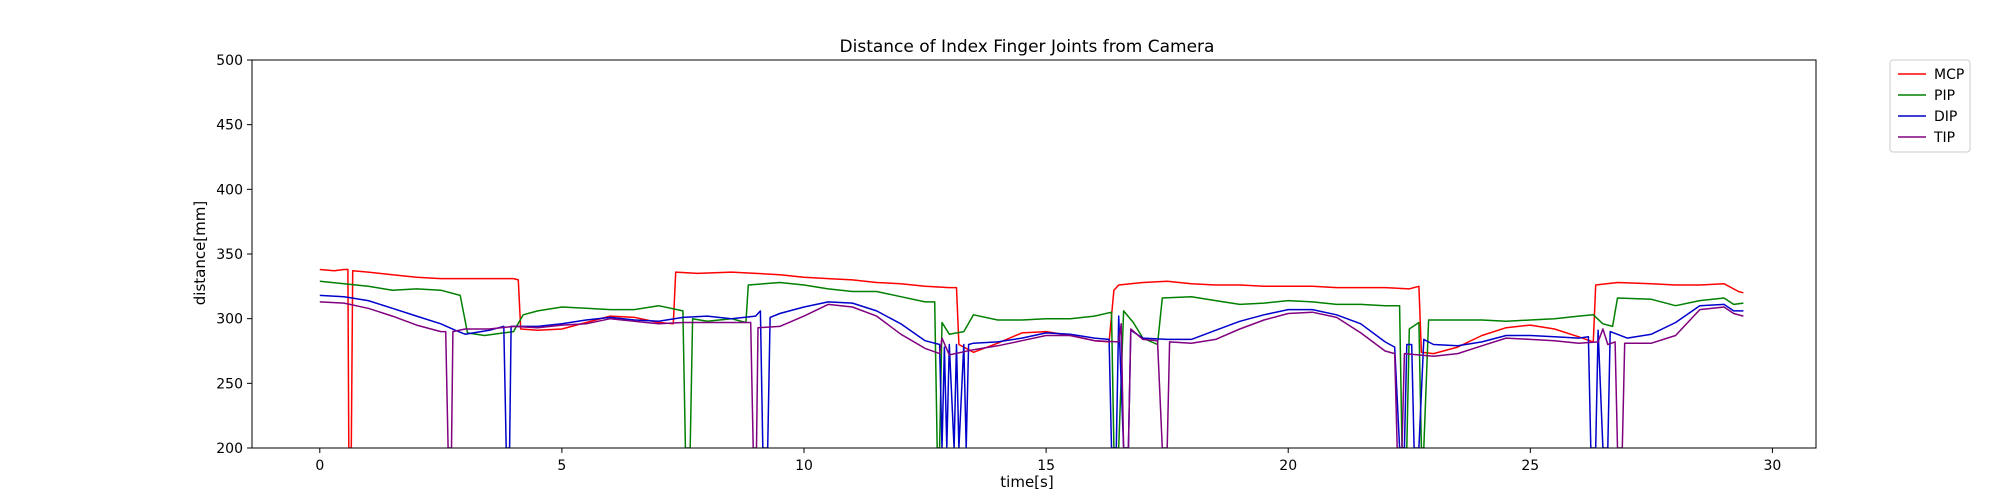 The image size is (2000, 500). I want to click on y-tick-label: 200, so click(229, 449).